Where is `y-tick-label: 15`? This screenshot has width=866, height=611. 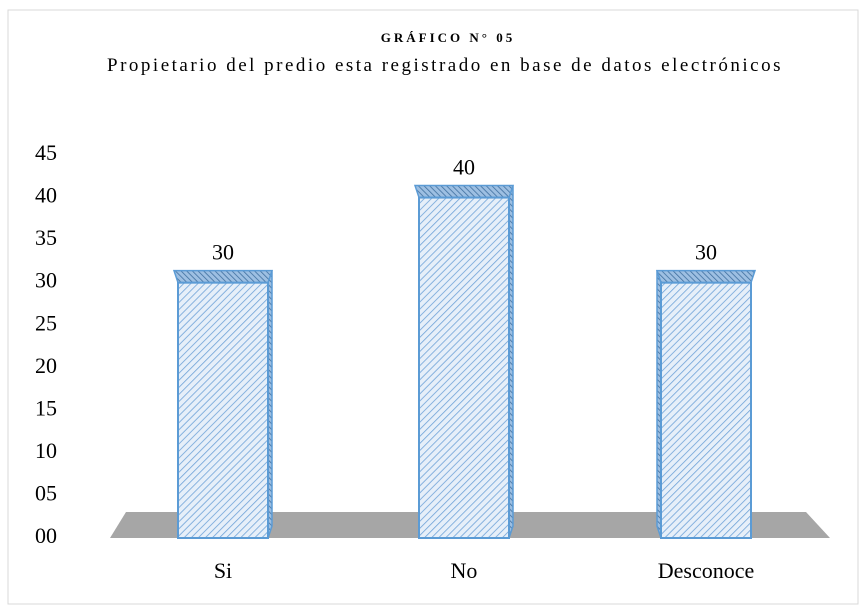
y-tick-label: 15 is located at coordinates (46, 407).